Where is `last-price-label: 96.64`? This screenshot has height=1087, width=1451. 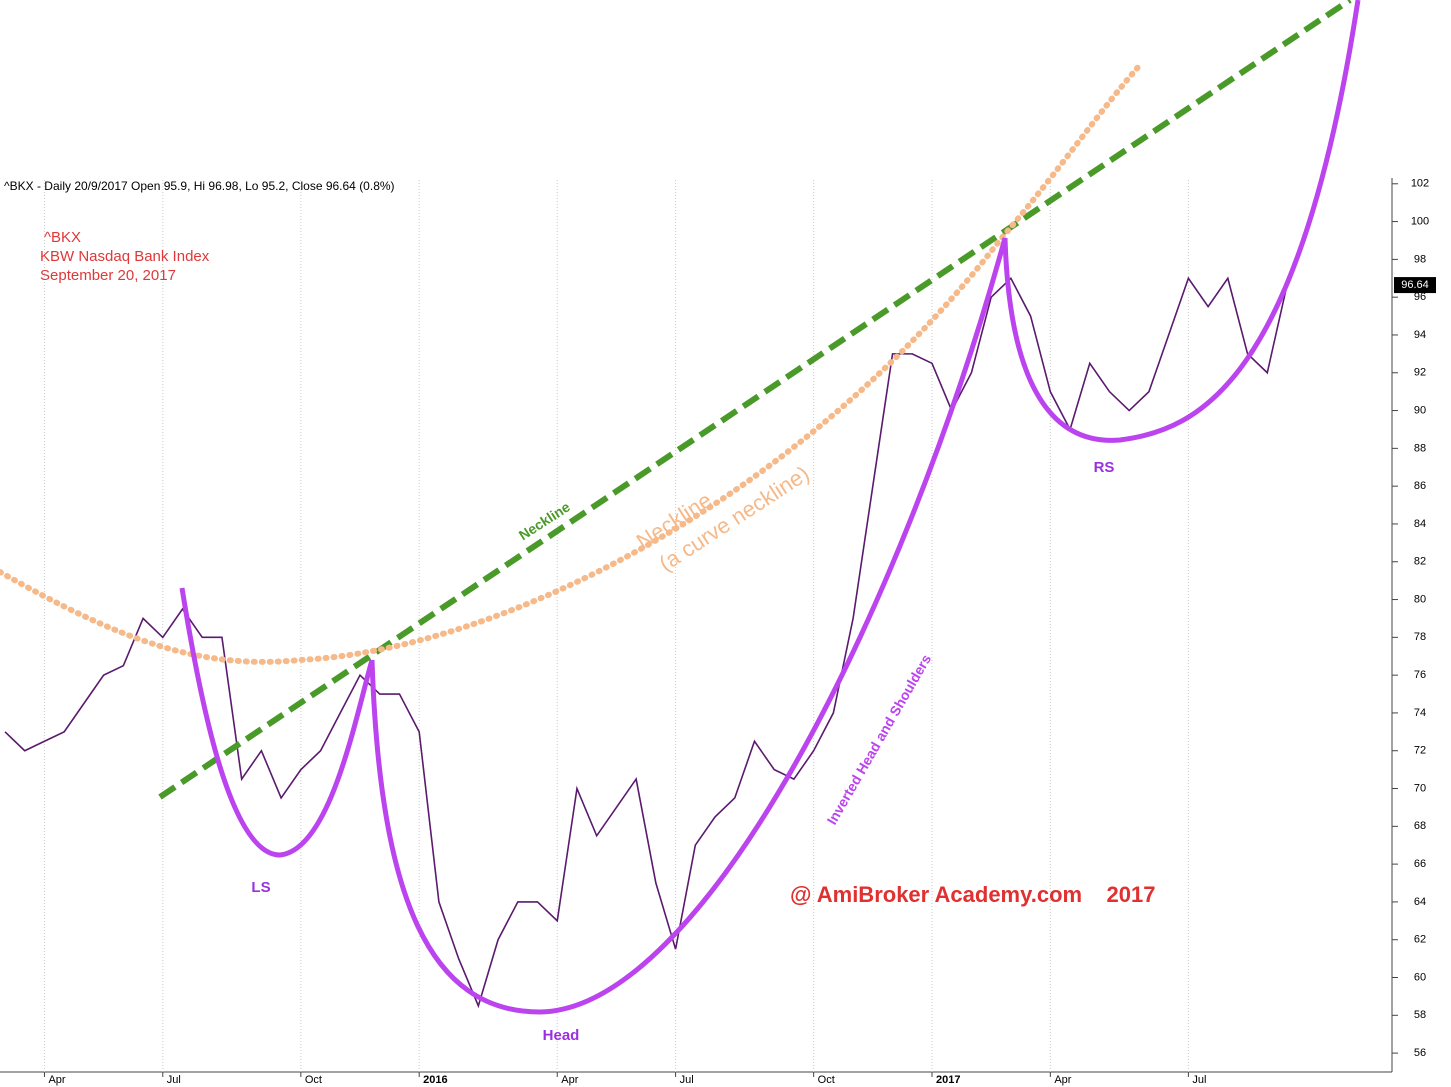
last-price-label: 96.64 is located at coordinates (1415, 285).